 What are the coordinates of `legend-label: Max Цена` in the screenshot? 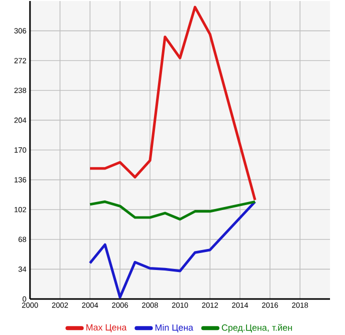 It's located at (106, 328).